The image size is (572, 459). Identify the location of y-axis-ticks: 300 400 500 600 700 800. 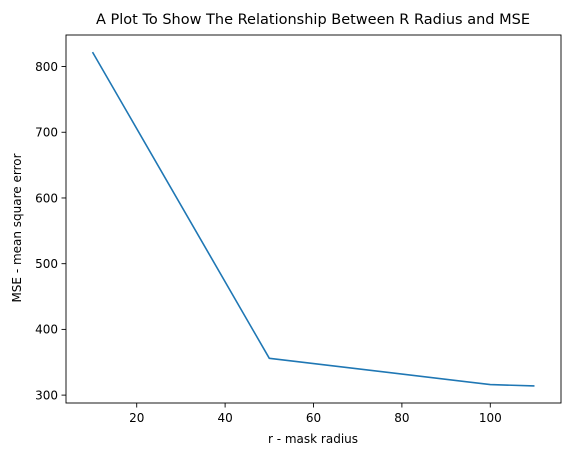
(50, 231).